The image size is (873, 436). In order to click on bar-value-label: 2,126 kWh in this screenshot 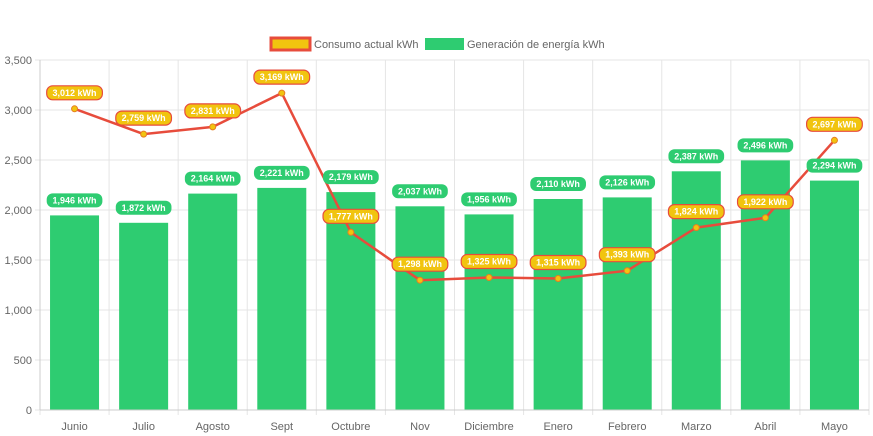, I will do `click(627, 182)`.